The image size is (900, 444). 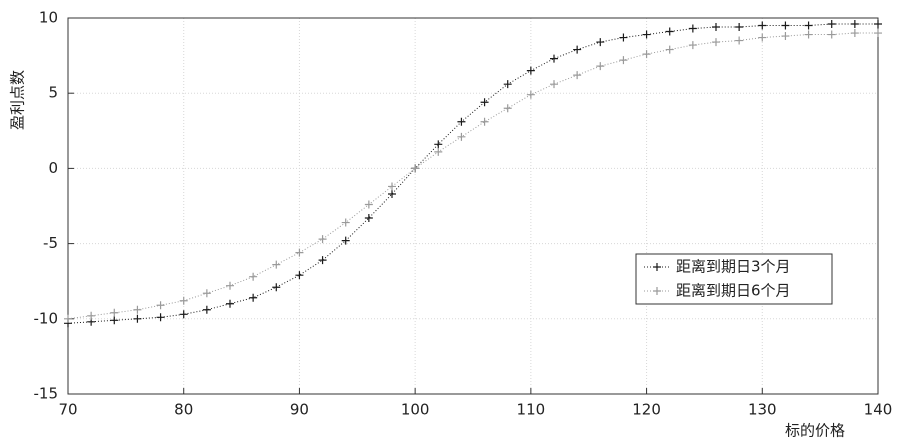 I want to click on y-tick-label: -5, so click(x=50, y=243).